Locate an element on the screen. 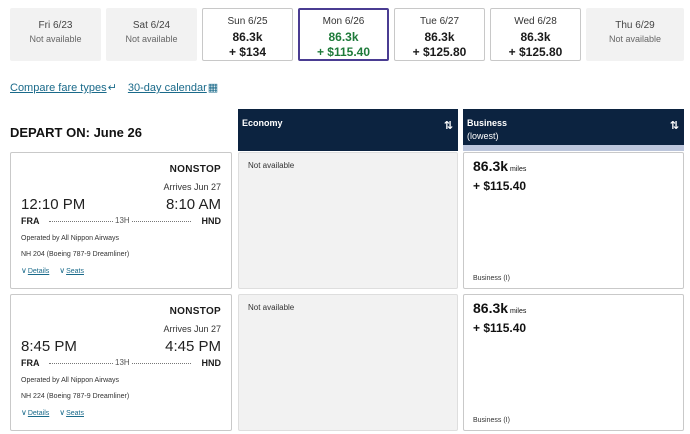  calendar-icon: ▦ is located at coordinates (213, 88).